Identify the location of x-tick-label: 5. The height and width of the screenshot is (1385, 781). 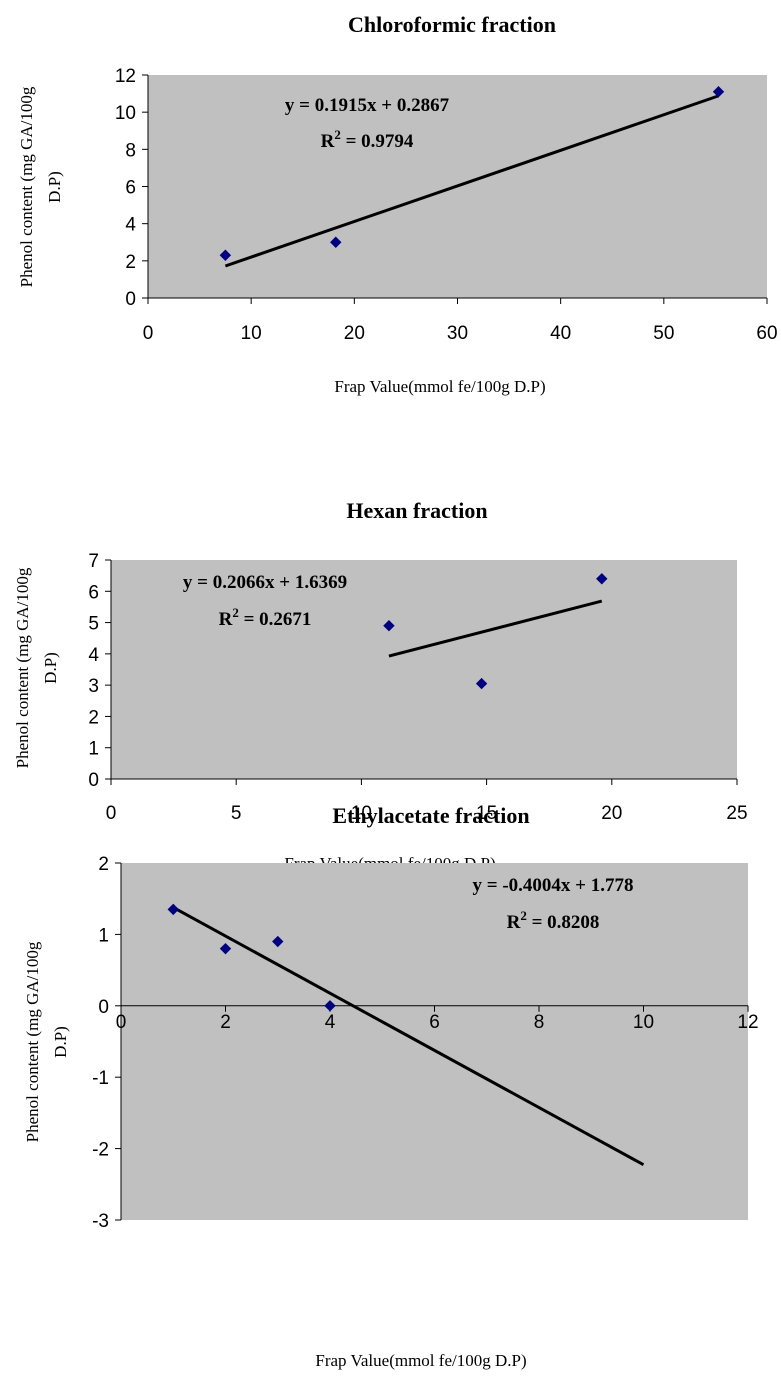
(236, 813).